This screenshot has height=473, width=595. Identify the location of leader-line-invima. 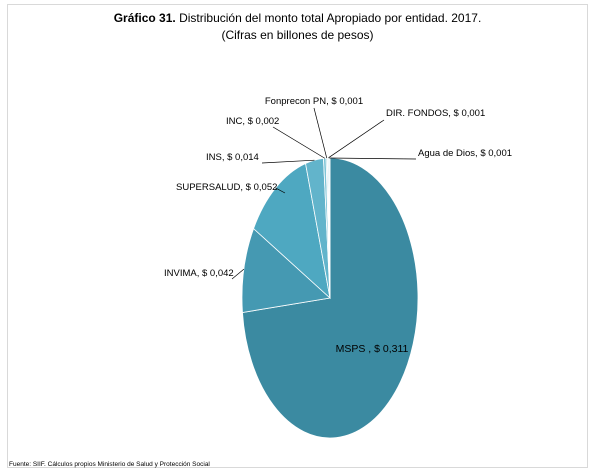
(238, 274).